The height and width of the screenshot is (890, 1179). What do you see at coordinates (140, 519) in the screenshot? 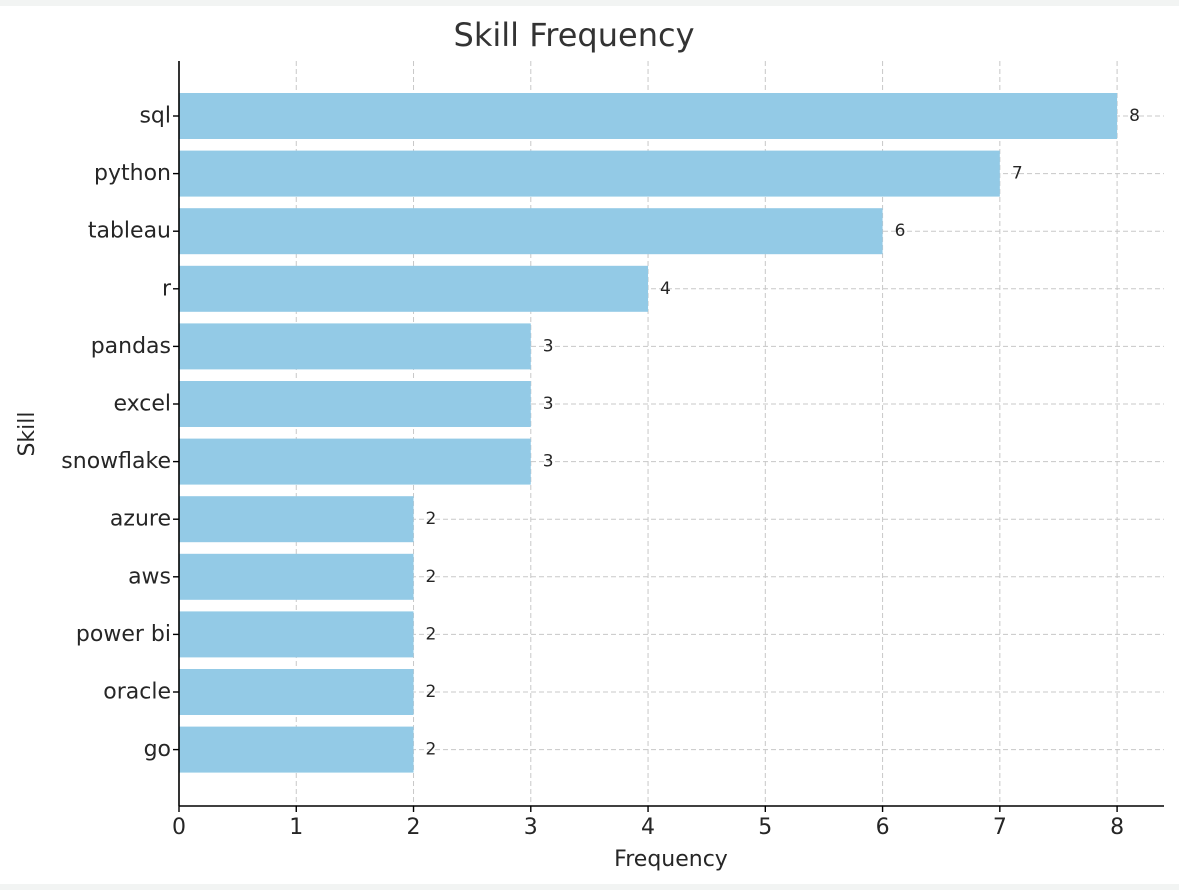
I see `y-tick-label: azure` at bounding box center [140, 519].